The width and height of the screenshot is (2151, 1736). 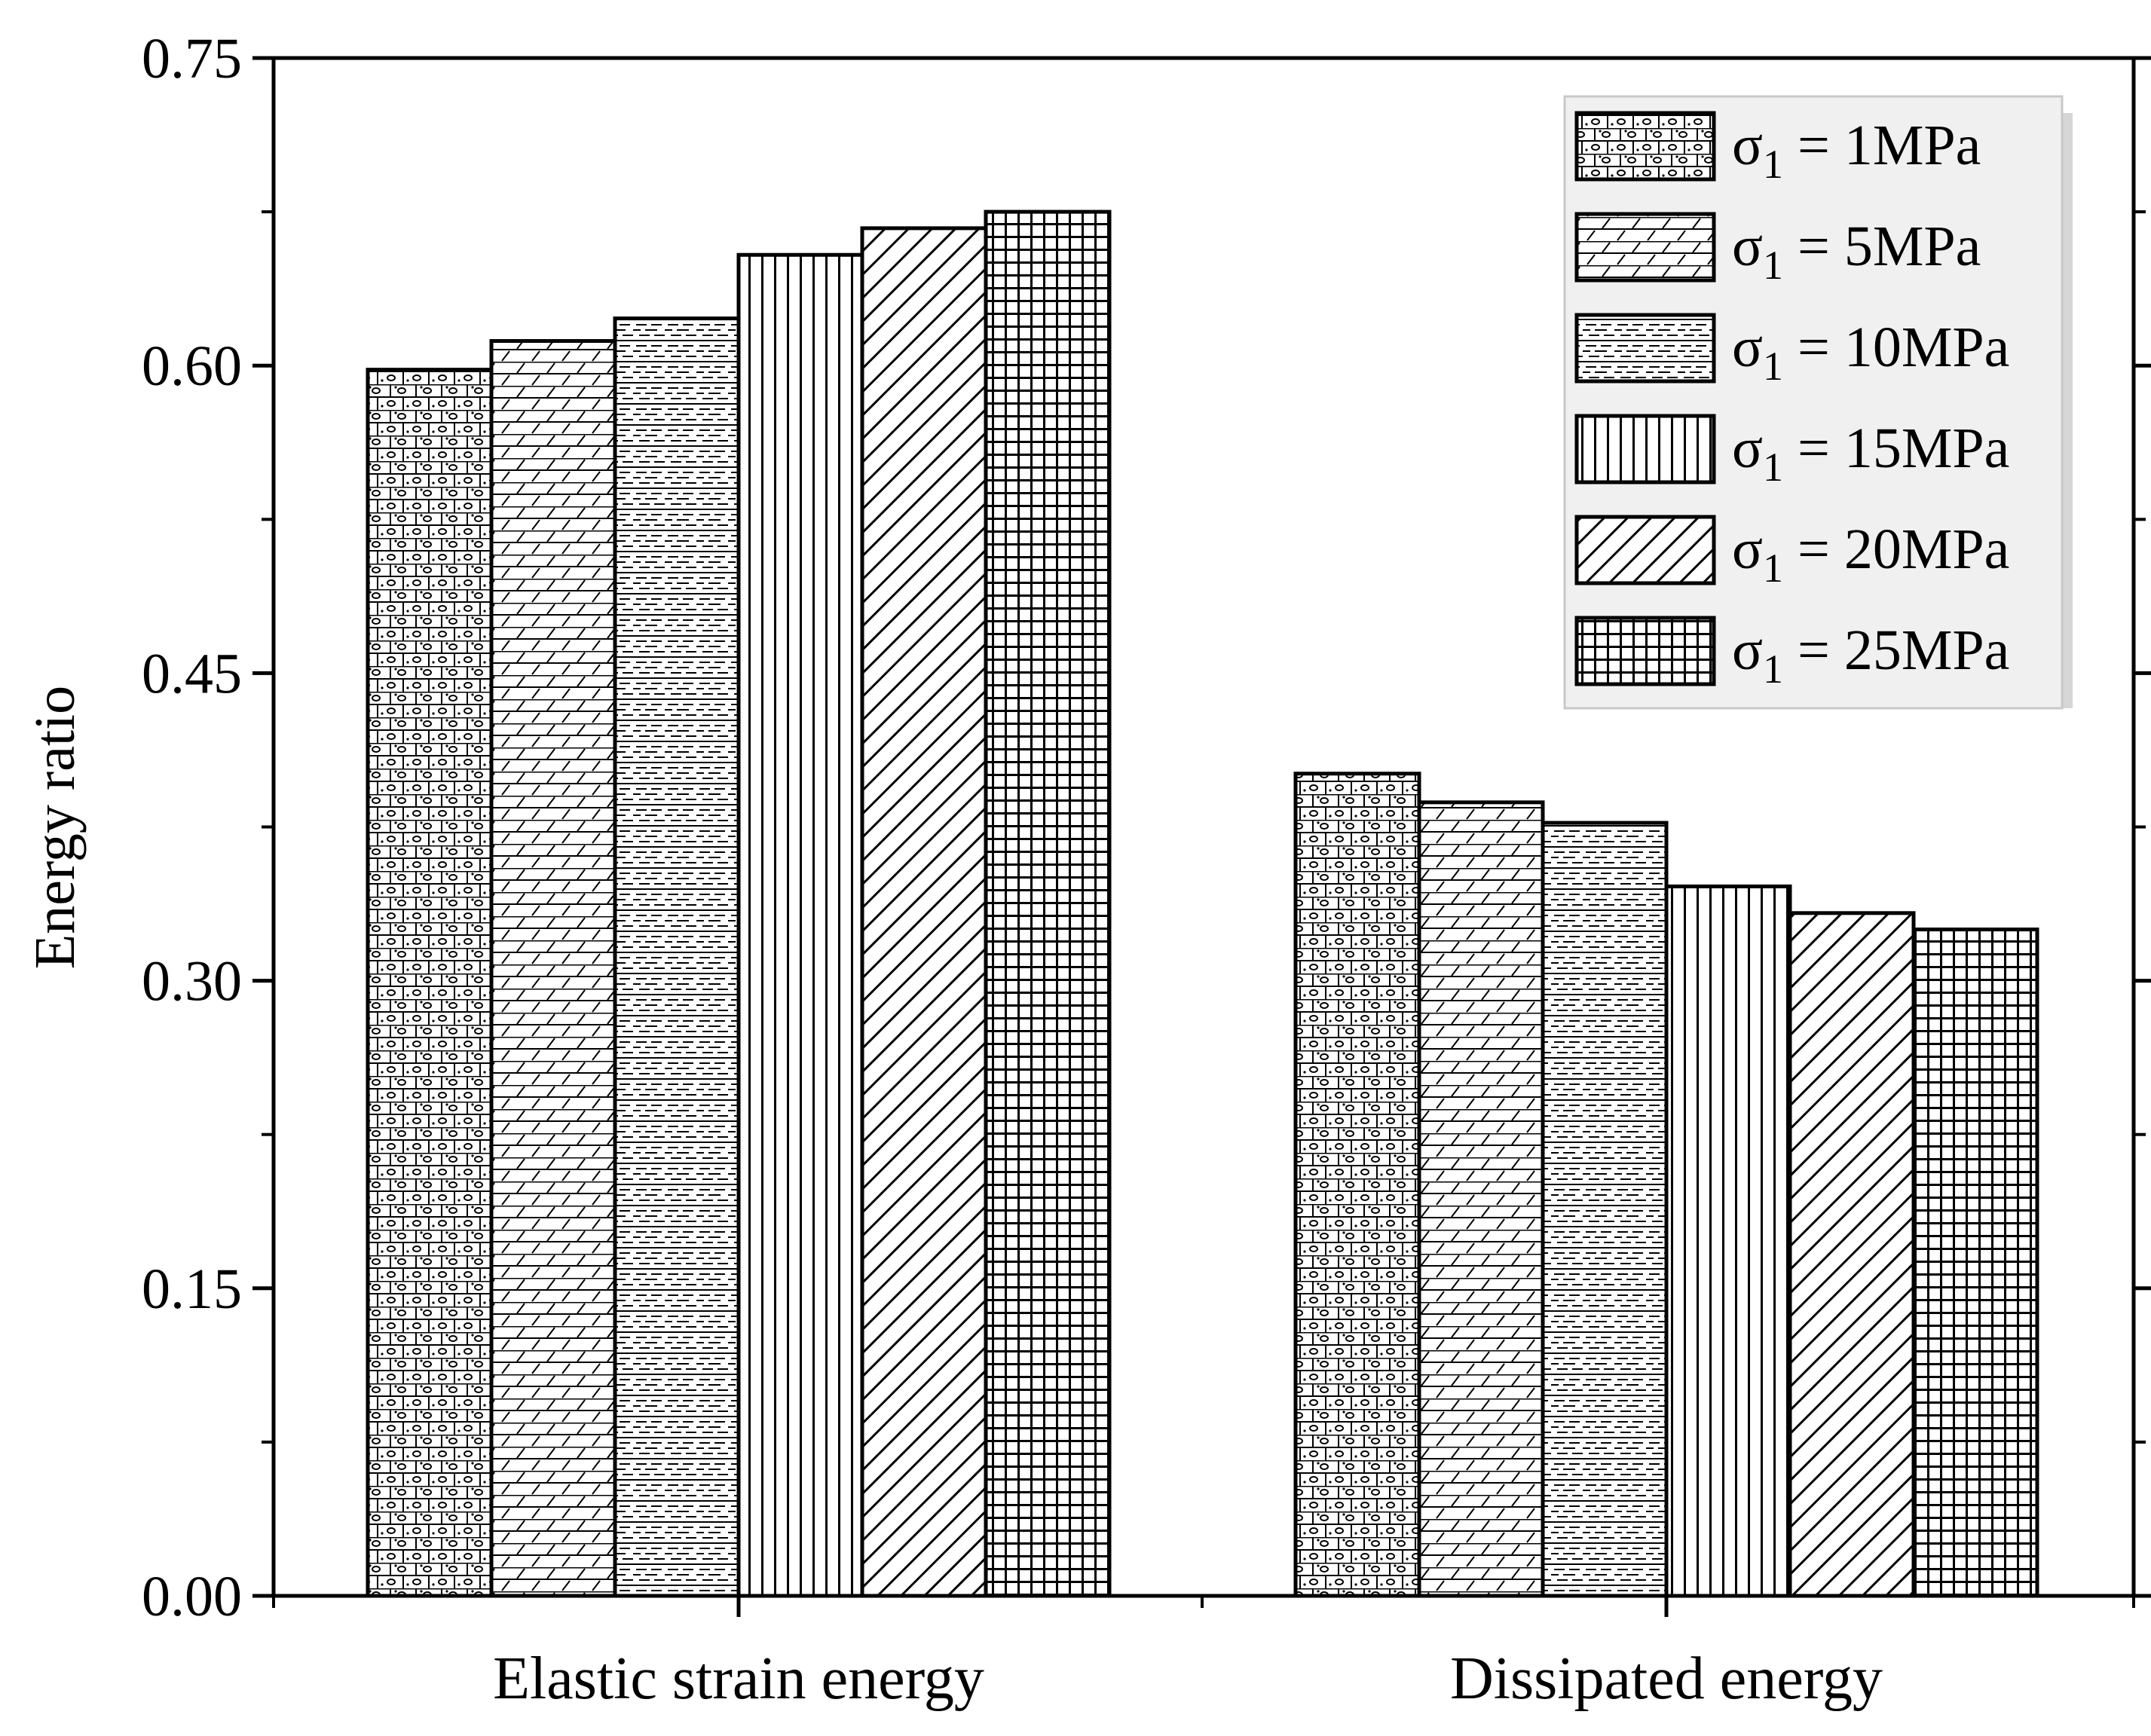 What do you see at coordinates (553, 968) in the screenshot?
I see `bar-5mpa-elastic` at bounding box center [553, 968].